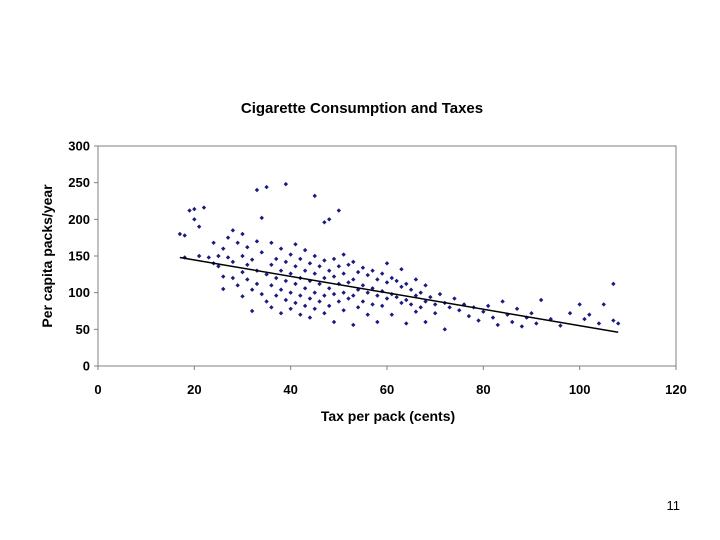 Image resolution: width=720 pixels, height=540 pixels. I want to click on trend-line, so click(399, 295).